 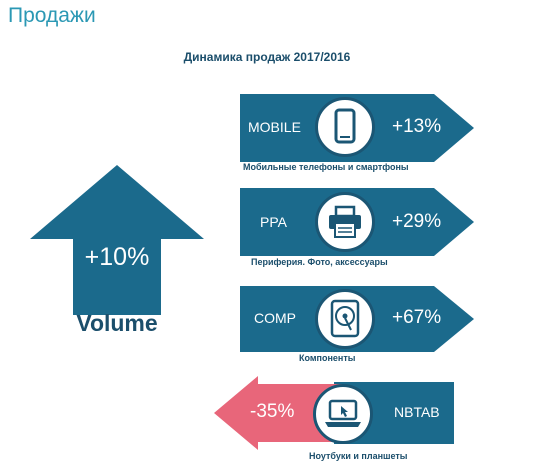 What do you see at coordinates (358, 456) in the screenshot?
I see `nbtab-caption: Ноутбуки и планшеты` at bounding box center [358, 456].